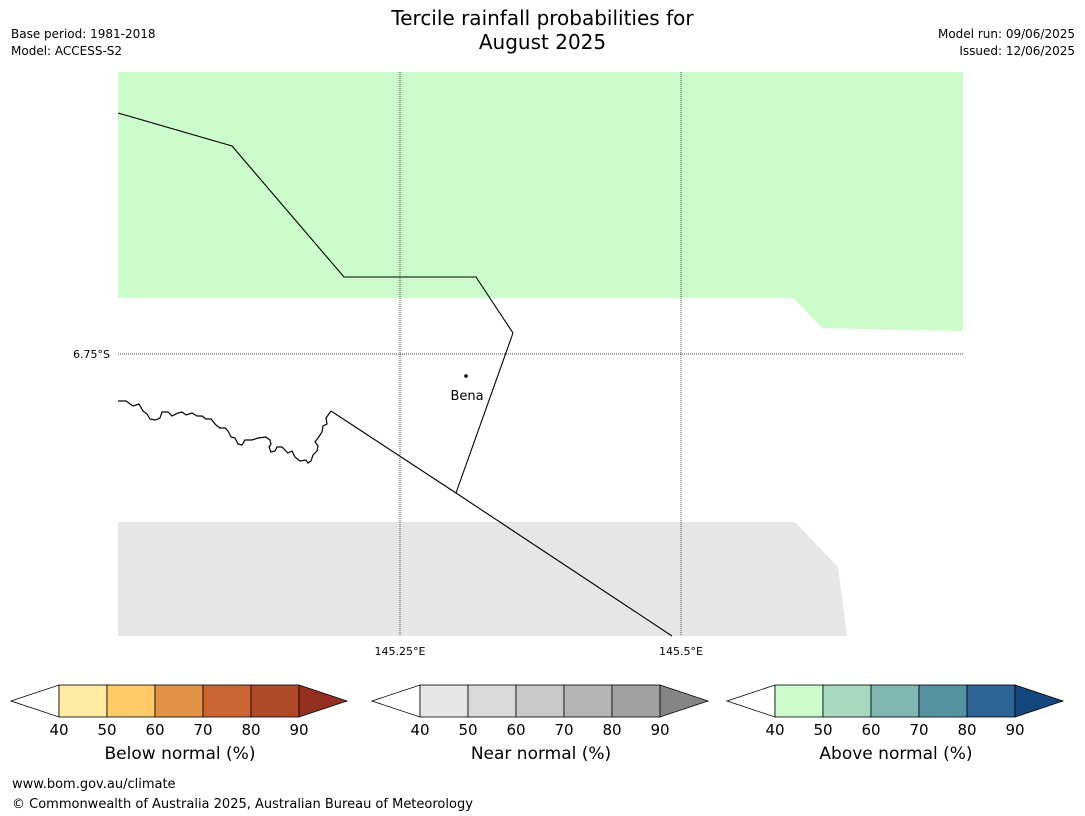 Image resolution: width=1085 pixels, height=816 pixels. Describe the element at coordinates (1017, 51) in the screenshot. I see `issued-date: Issued: 12/06/2025` at that location.